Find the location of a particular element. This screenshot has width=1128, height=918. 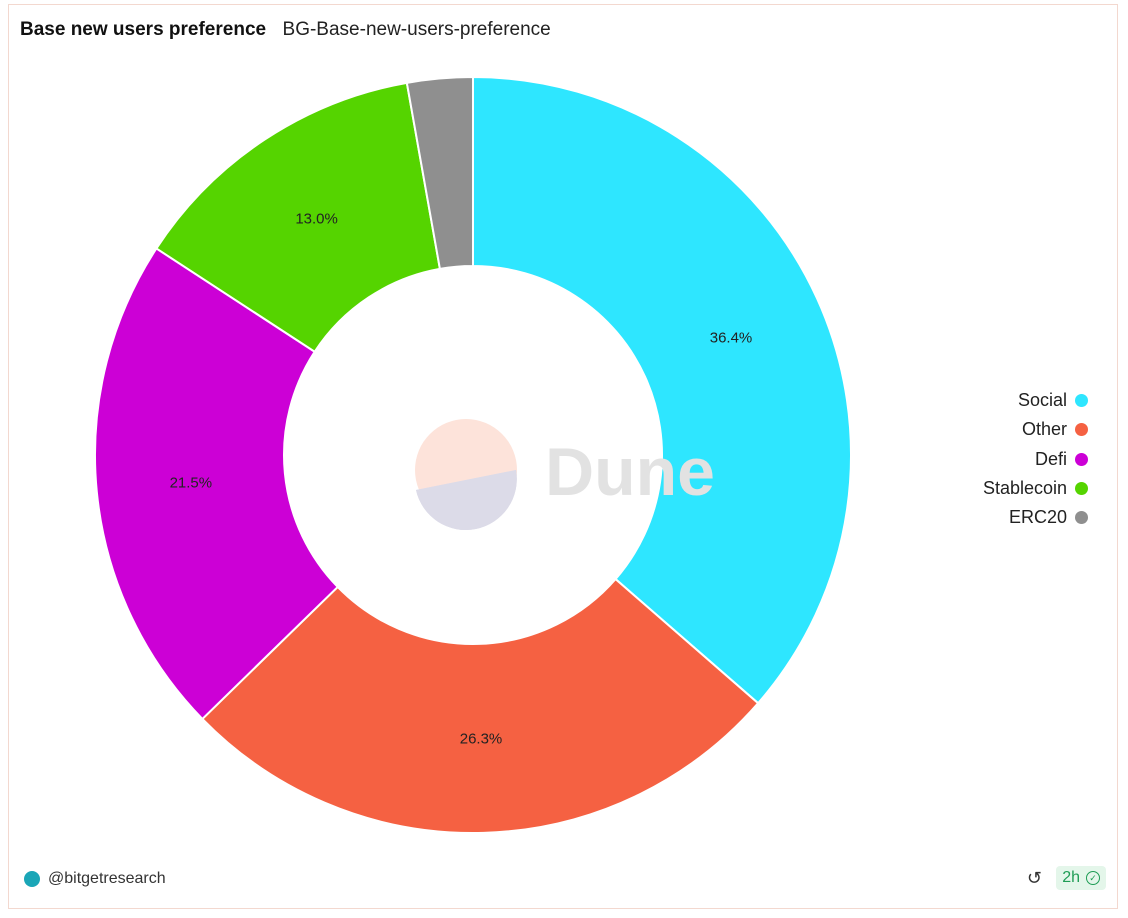

chart-legend: Social Other Defi Stablecoin ERC20 is located at coordinates (988, 459).